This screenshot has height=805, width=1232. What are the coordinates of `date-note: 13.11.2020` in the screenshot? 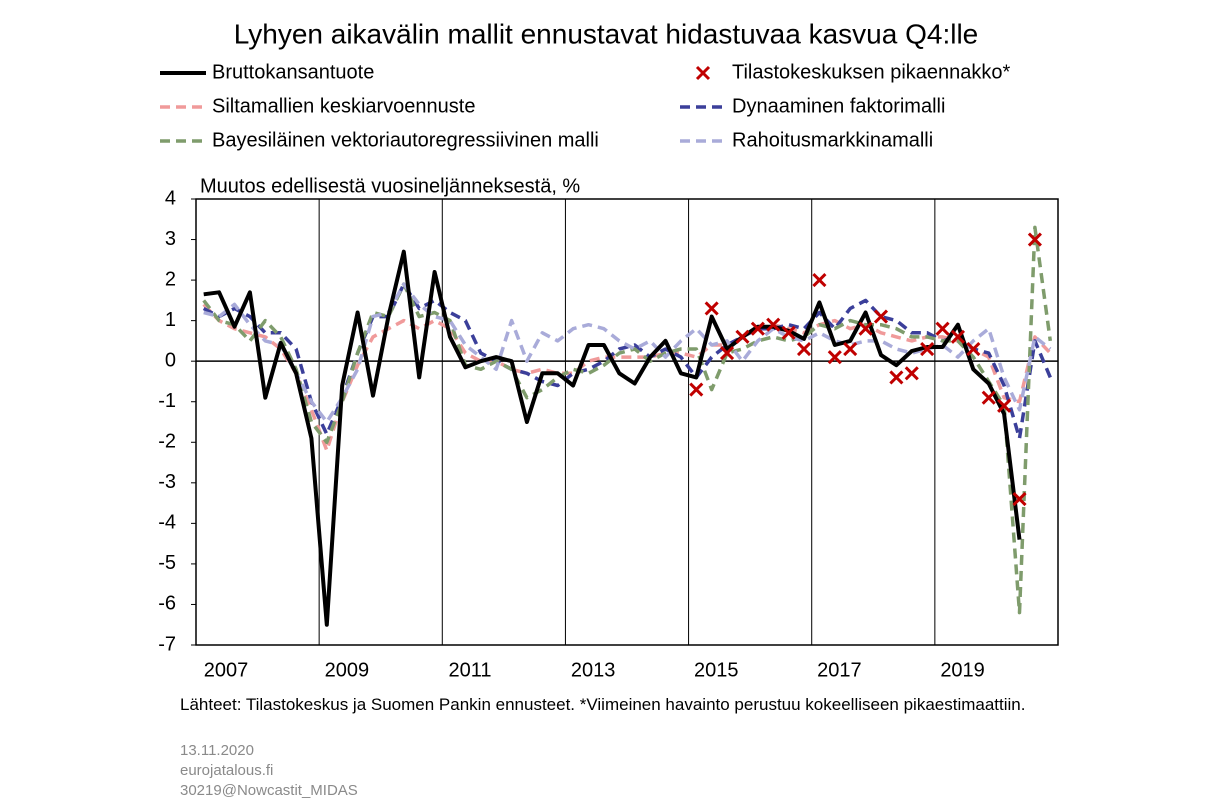 It's located at (217, 750).